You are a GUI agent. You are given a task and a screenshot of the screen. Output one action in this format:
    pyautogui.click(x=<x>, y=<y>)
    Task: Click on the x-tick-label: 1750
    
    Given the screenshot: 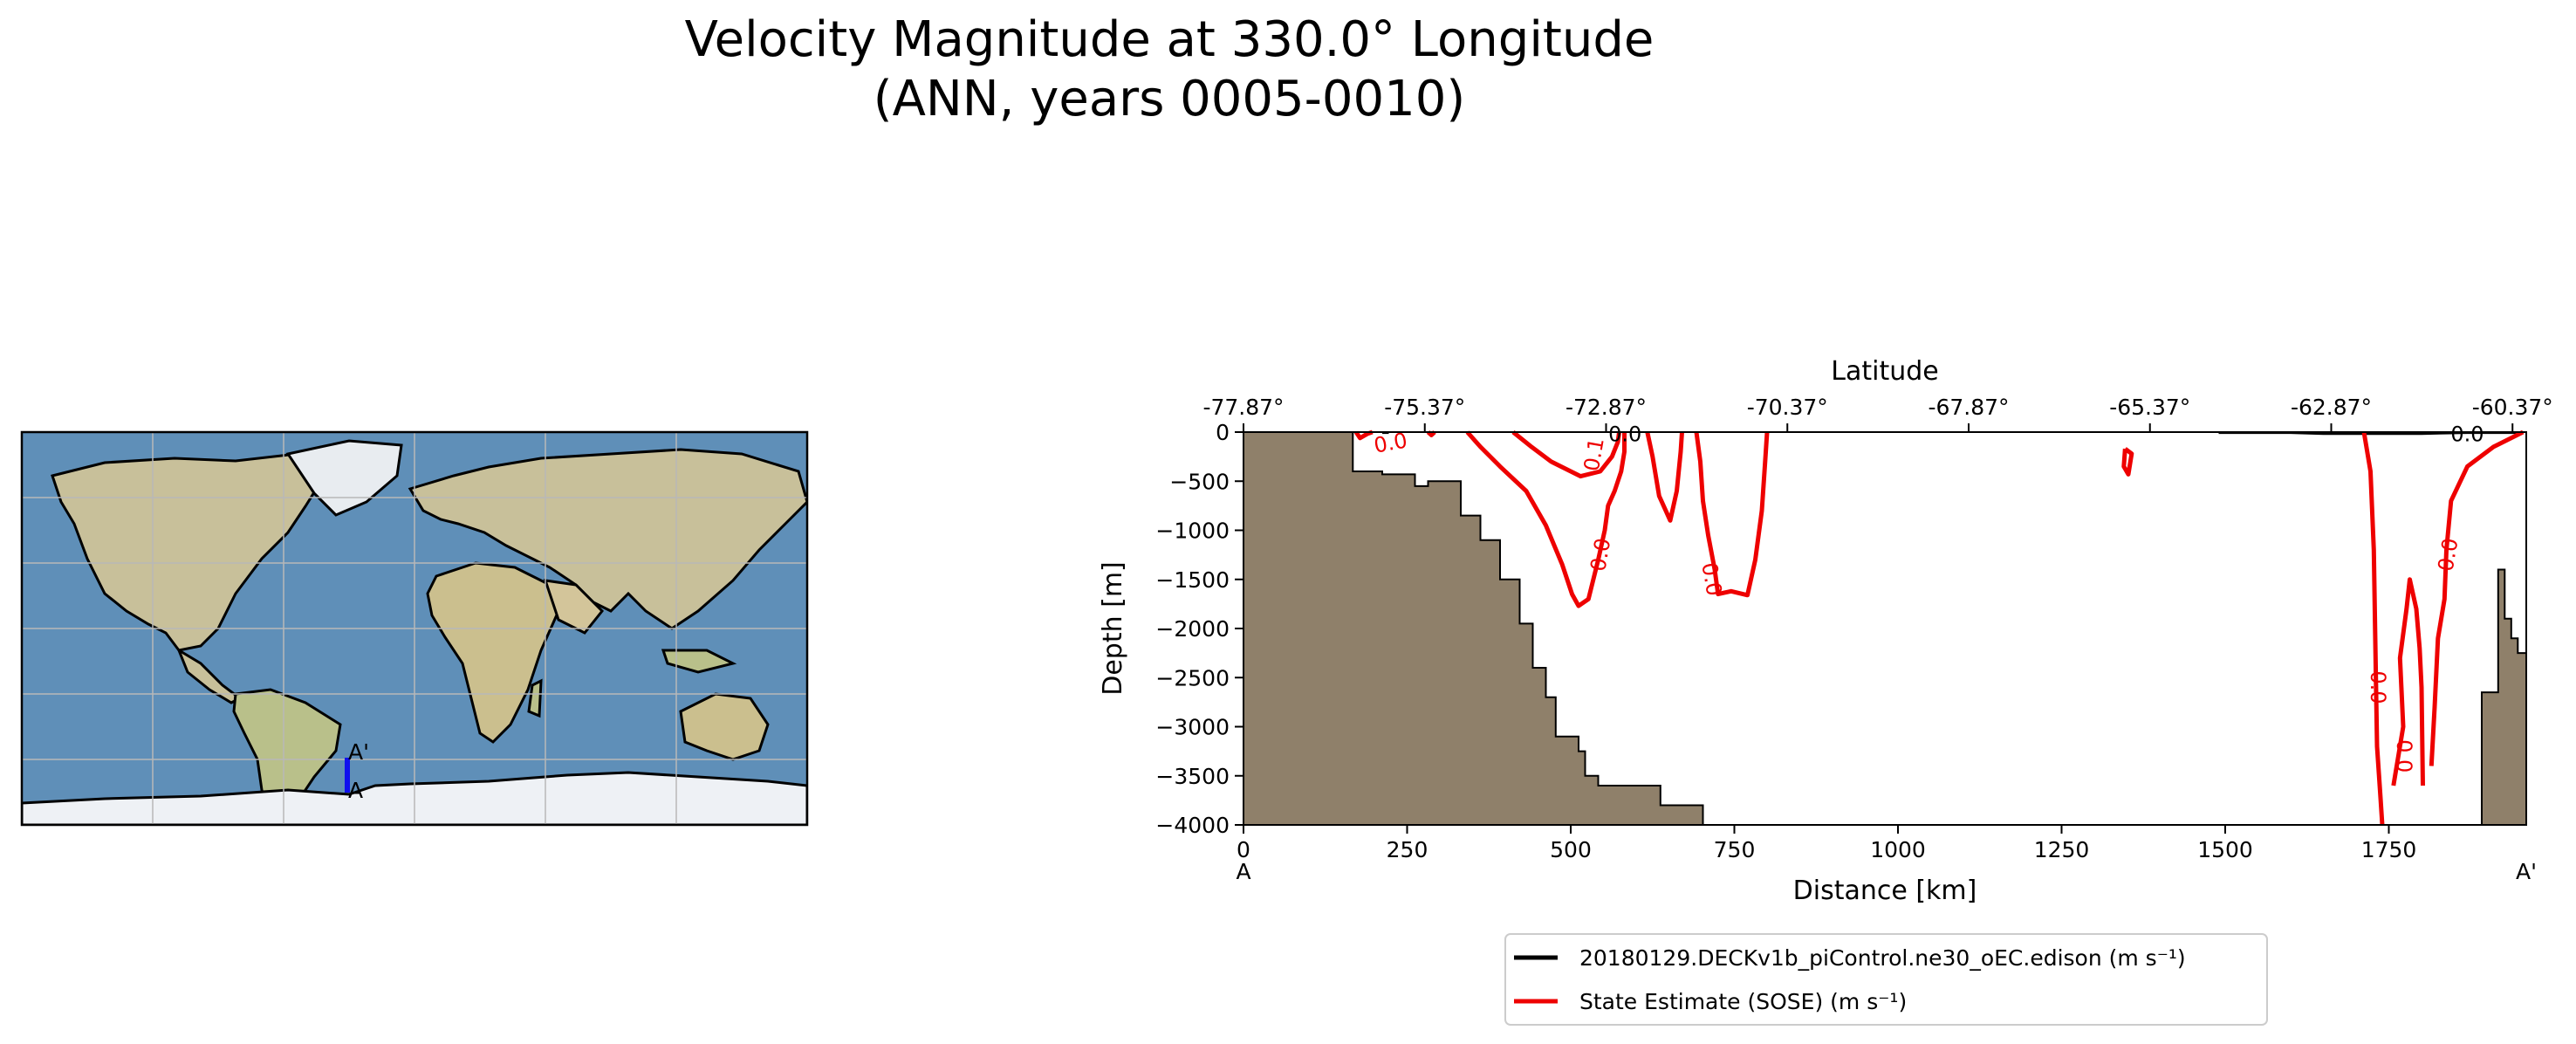 What is the action you would take?
    pyautogui.click(x=2389, y=849)
    